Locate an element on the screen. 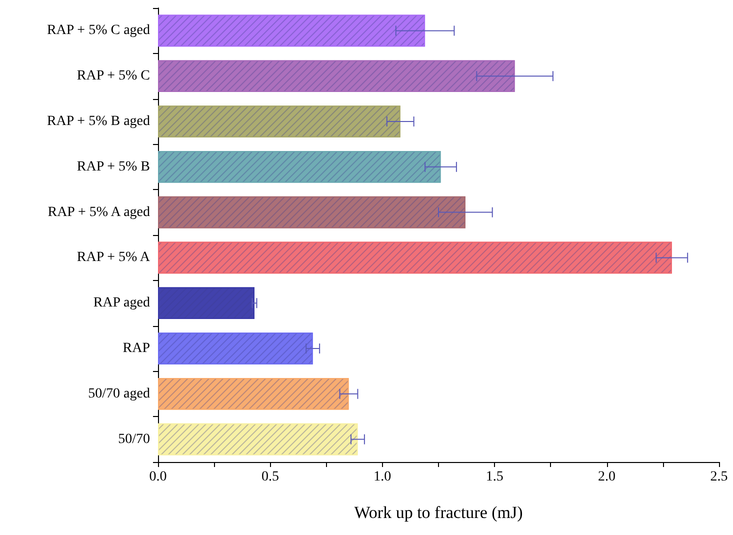  x-axis-title: Work up to fracture (mJ) is located at coordinates (438, 512).